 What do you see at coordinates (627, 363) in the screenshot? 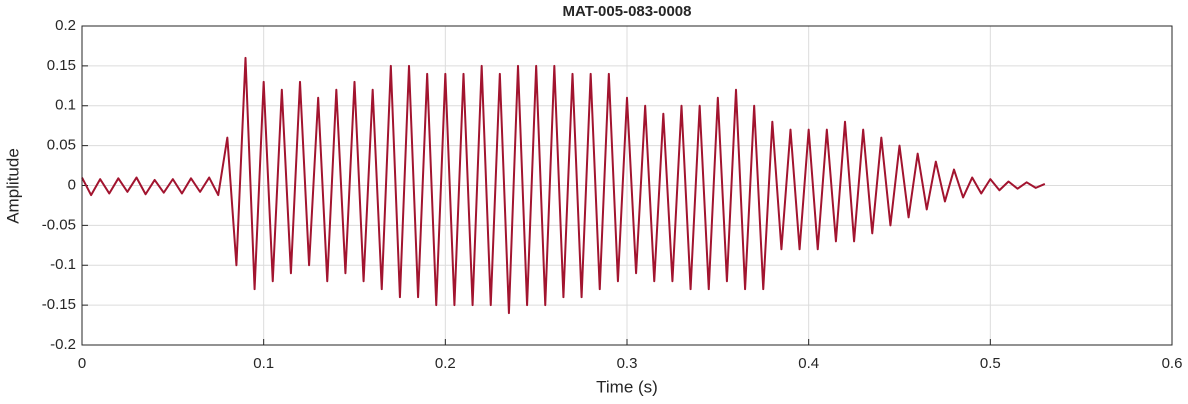
I see `x-tick-label: 0.3` at bounding box center [627, 363].